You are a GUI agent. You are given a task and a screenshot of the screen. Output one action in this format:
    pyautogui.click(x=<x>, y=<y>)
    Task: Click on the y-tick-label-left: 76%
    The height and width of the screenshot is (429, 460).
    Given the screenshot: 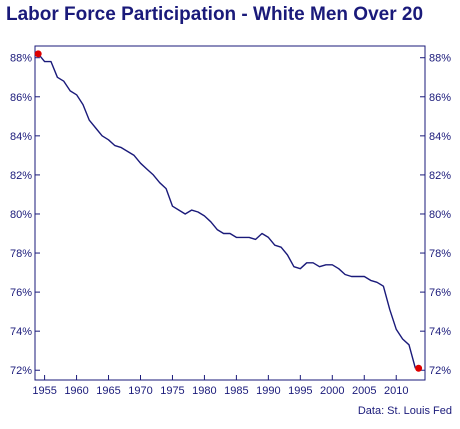 What is the action you would take?
    pyautogui.click(x=21, y=293)
    